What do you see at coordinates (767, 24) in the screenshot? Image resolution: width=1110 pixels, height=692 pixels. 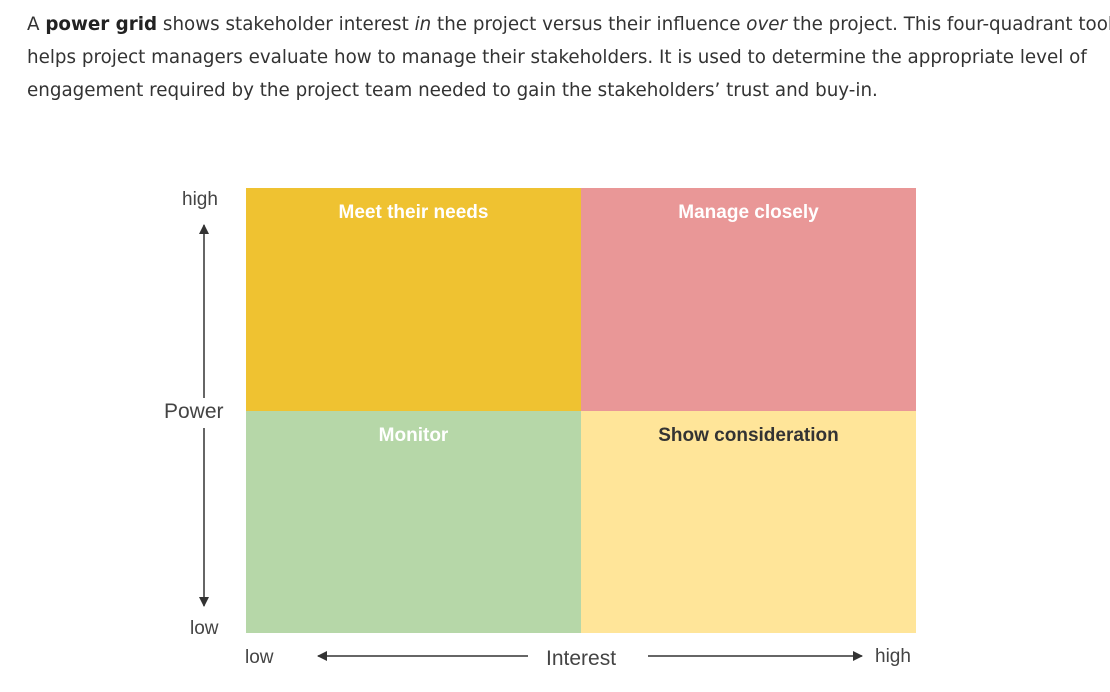 I see `emphasis-over: over` at bounding box center [767, 24].